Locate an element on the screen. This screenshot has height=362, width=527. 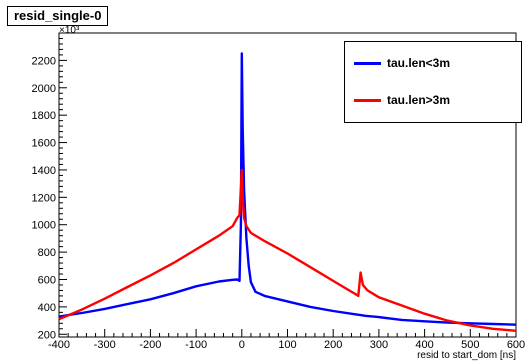
x-tick-label: -100 is located at coordinates (196, 345).